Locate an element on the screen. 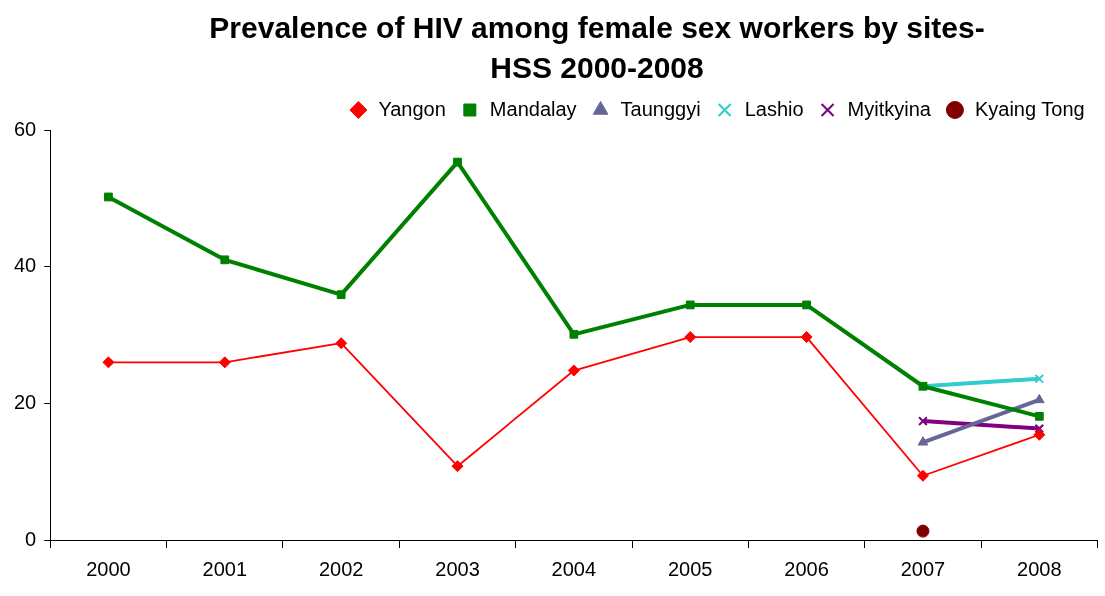 This screenshot has width=1105, height=596. legend-label: Yangon is located at coordinates (412, 108).